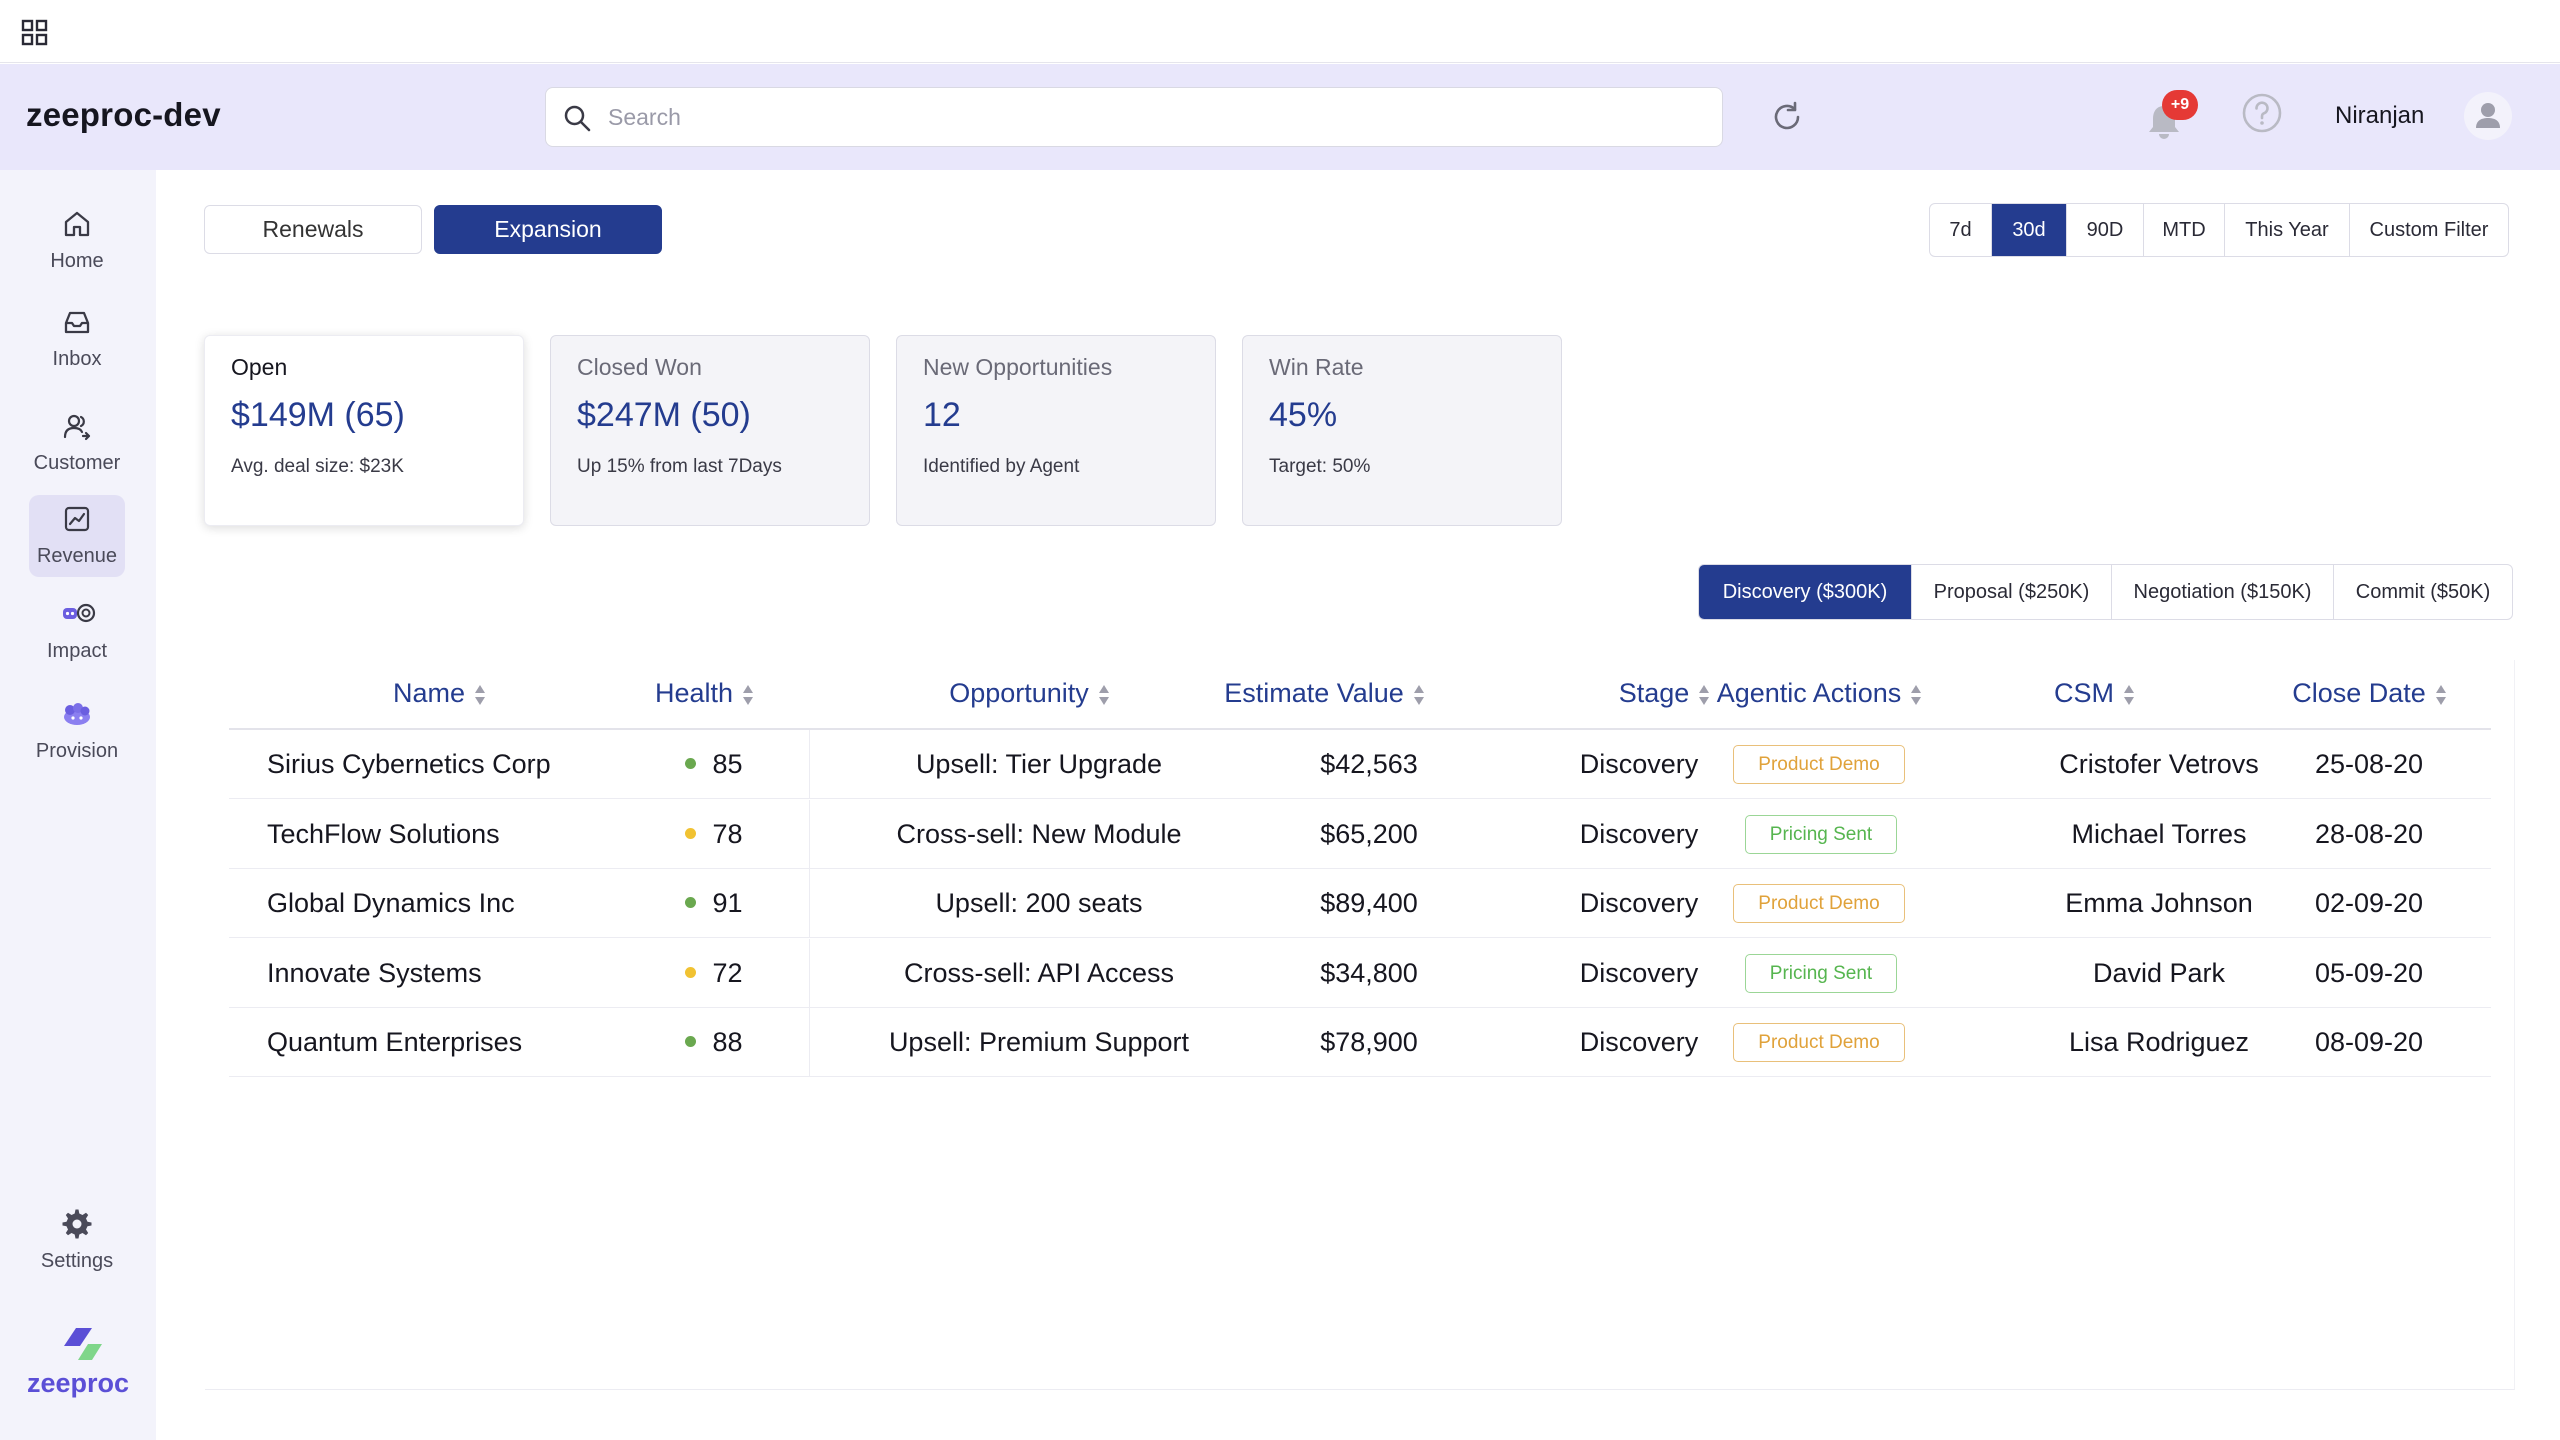  I want to click on refresh-icon, so click(1787, 117).